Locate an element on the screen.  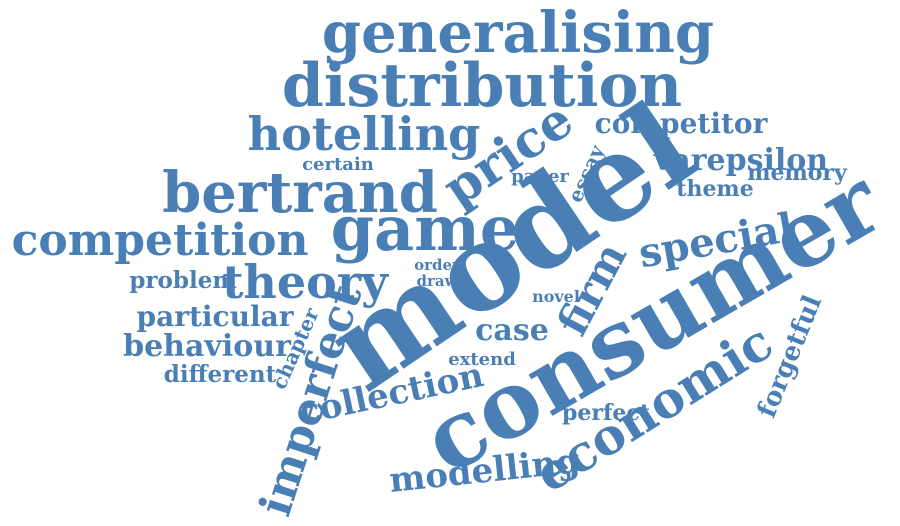
word-theory: theory is located at coordinates (305, 282).